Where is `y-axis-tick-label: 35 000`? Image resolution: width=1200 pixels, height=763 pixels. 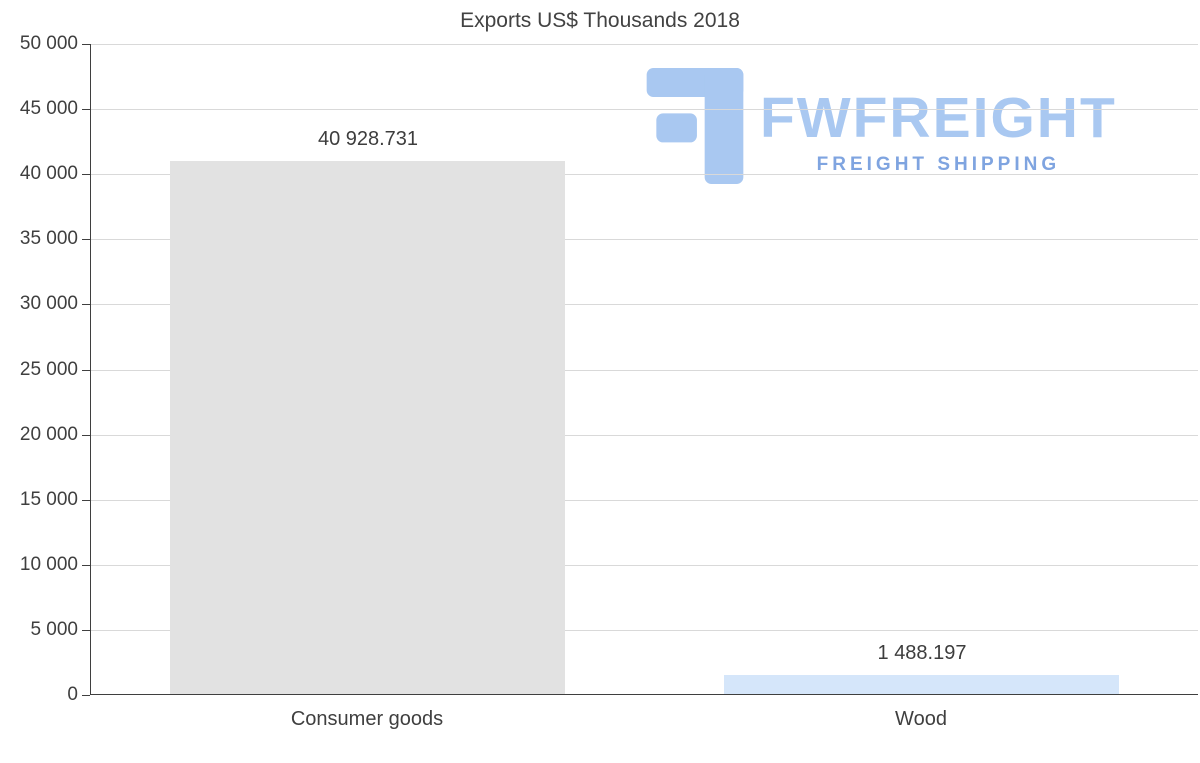 y-axis-tick-label: 35 000 is located at coordinates (48, 239).